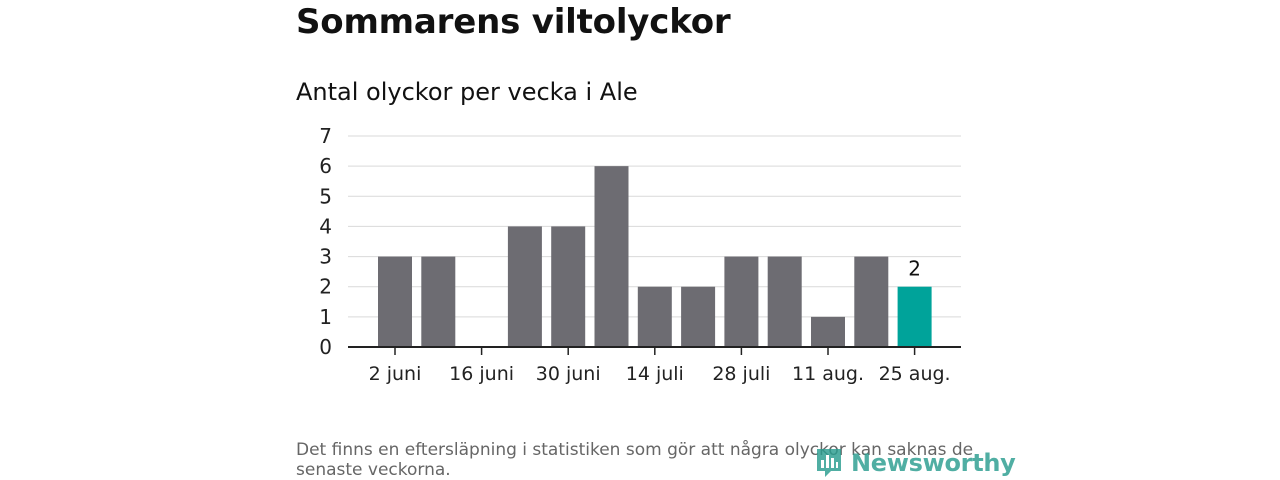  What do you see at coordinates (513, 22) in the screenshot?
I see `chart-title: Sommarens viltolyckor` at bounding box center [513, 22].